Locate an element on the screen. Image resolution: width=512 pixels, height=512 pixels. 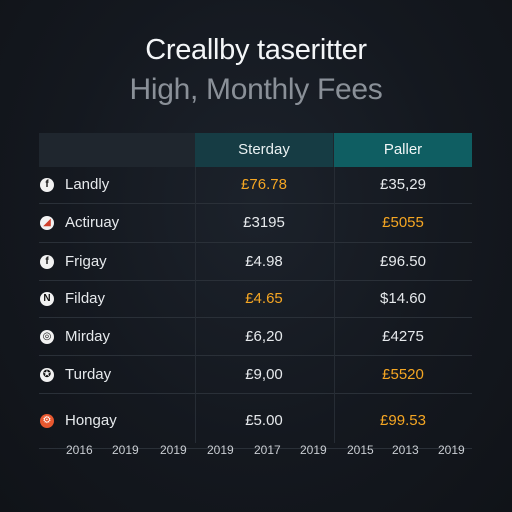
page-subtitle: High, Monthly Fees is located at coordinates (256, 89).